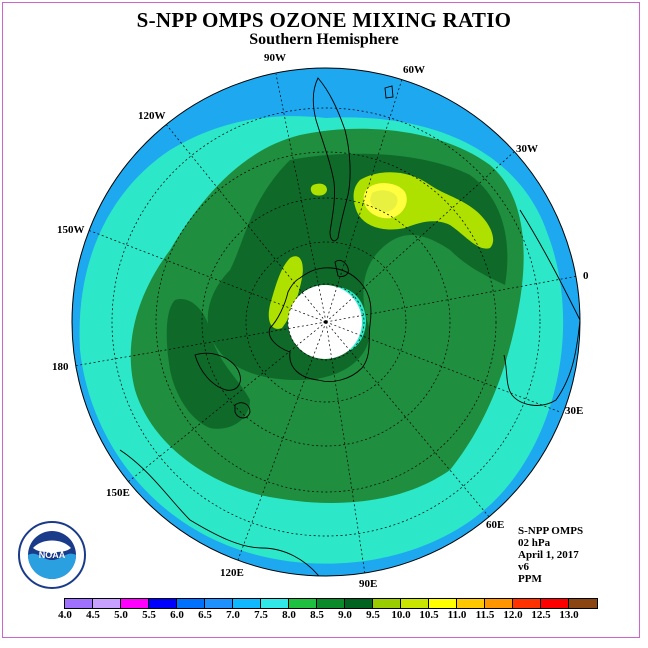 The width and height of the screenshot is (648, 648). I want to click on info-instrument: S-NPP OMPS, so click(551, 531).